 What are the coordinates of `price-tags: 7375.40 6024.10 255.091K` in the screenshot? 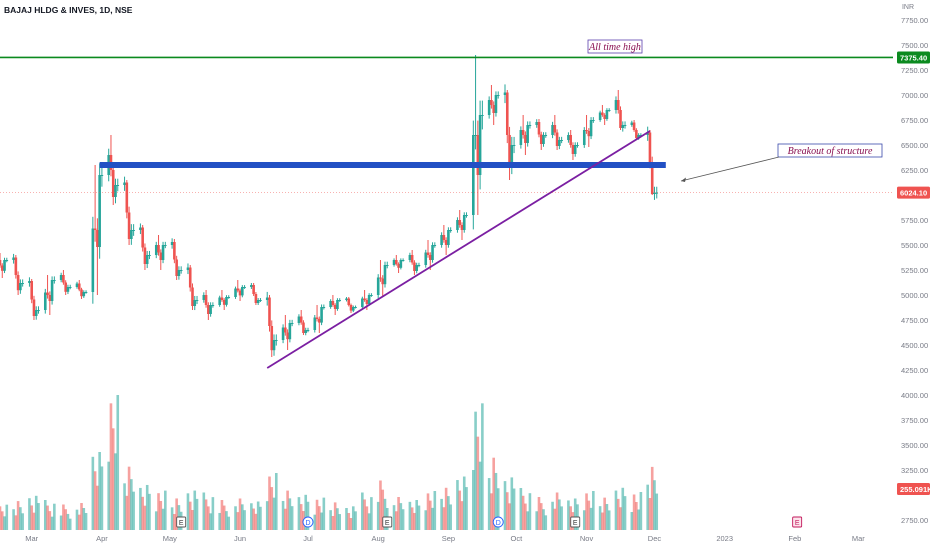 It's located at (914, 273).